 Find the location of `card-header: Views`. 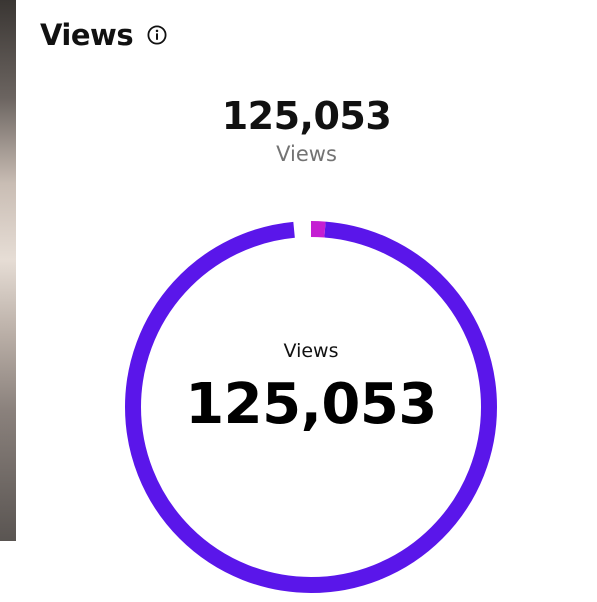

card-header: Views is located at coordinates (103, 35).